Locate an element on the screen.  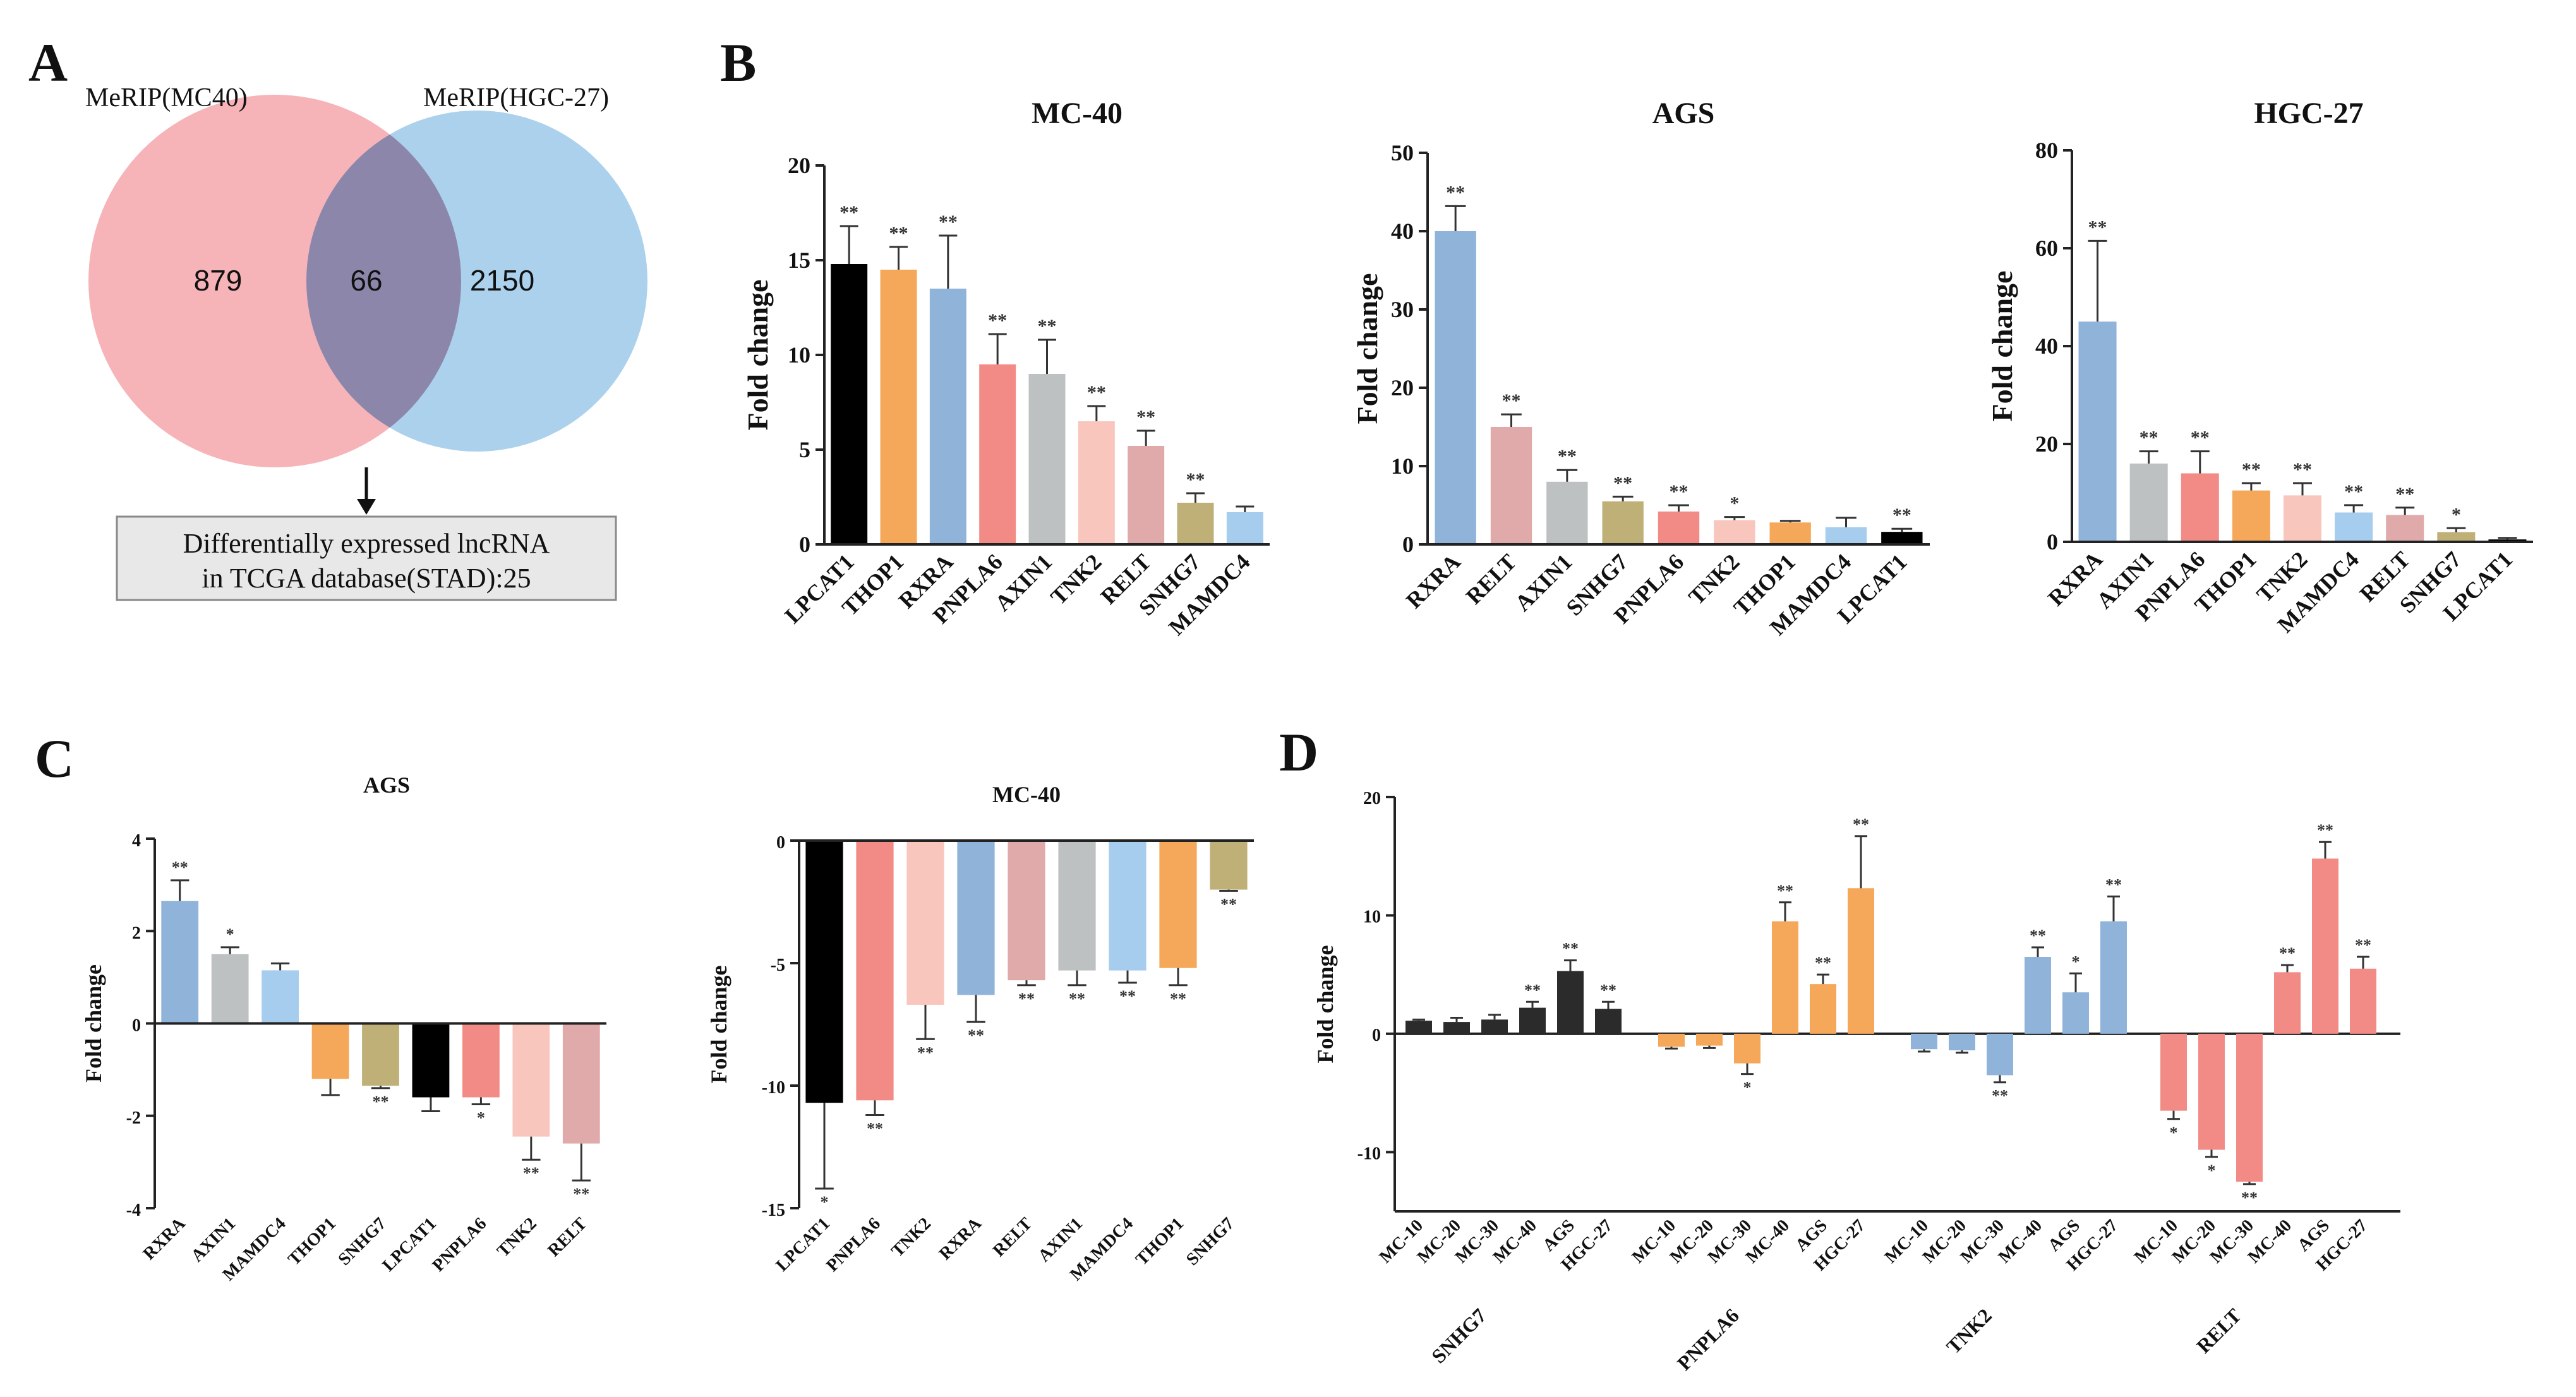
x-tick-label: AXIN1 is located at coordinates (1023, 582).